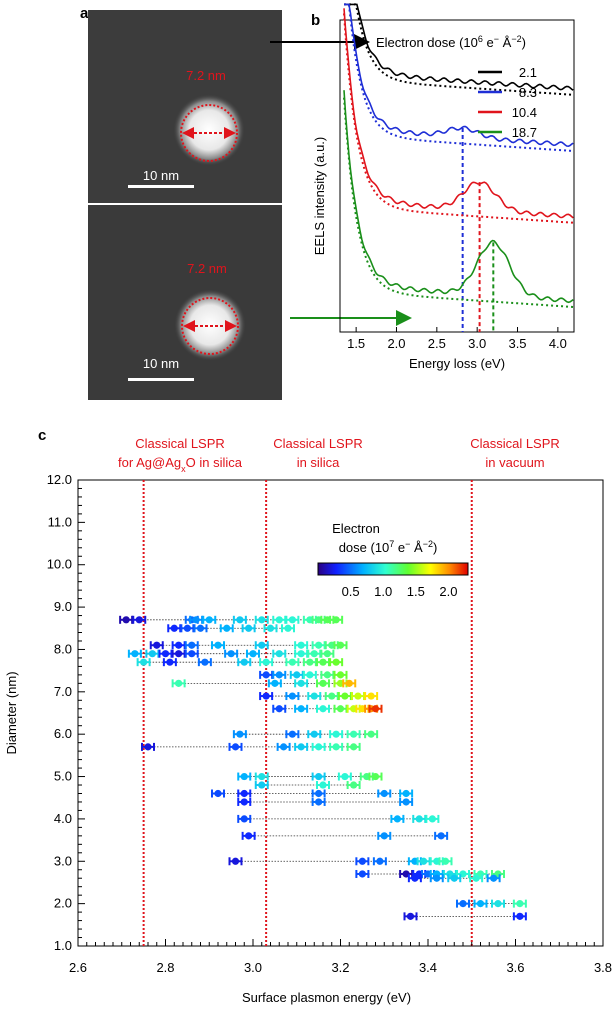  Describe the element at coordinates (253, 967) in the screenshot. I see `plasmon-x-tick-label: 3.0` at that location.